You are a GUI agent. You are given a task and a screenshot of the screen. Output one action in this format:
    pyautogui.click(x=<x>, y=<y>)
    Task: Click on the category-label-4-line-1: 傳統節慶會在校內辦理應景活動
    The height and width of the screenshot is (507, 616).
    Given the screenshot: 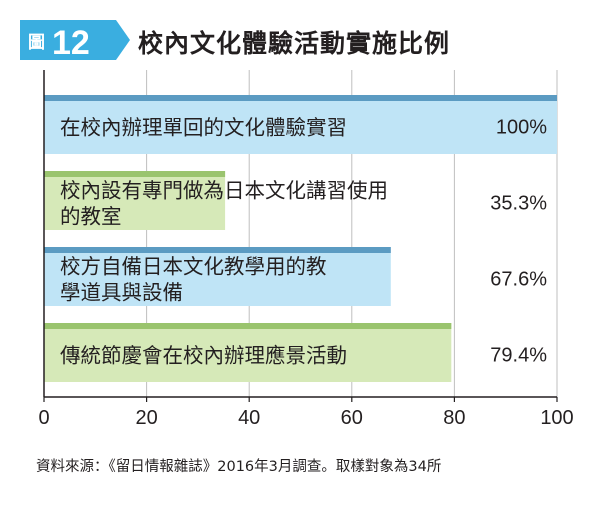 What is the action you would take?
    pyautogui.click(x=203, y=356)
    